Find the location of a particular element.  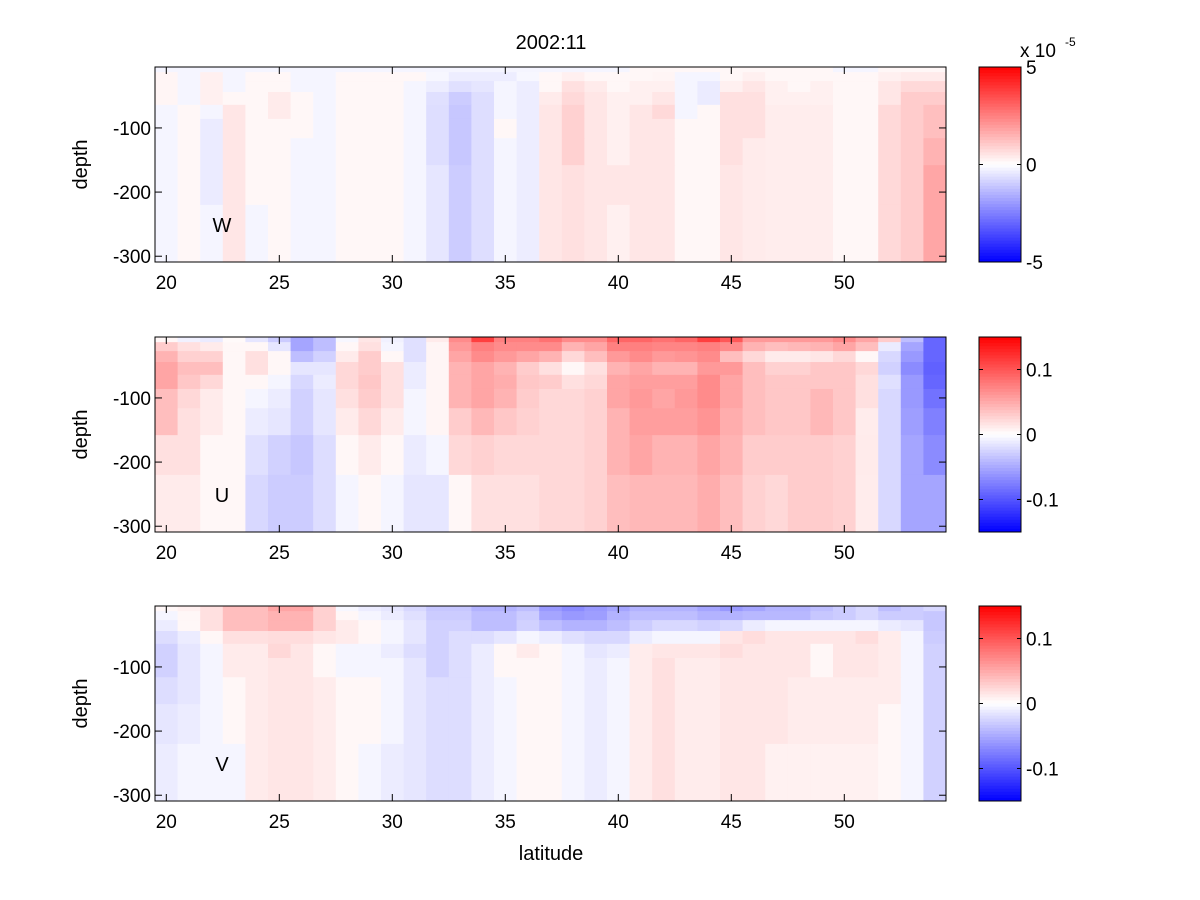

x-tick-label: 20 is located at coordinates (166, 283).